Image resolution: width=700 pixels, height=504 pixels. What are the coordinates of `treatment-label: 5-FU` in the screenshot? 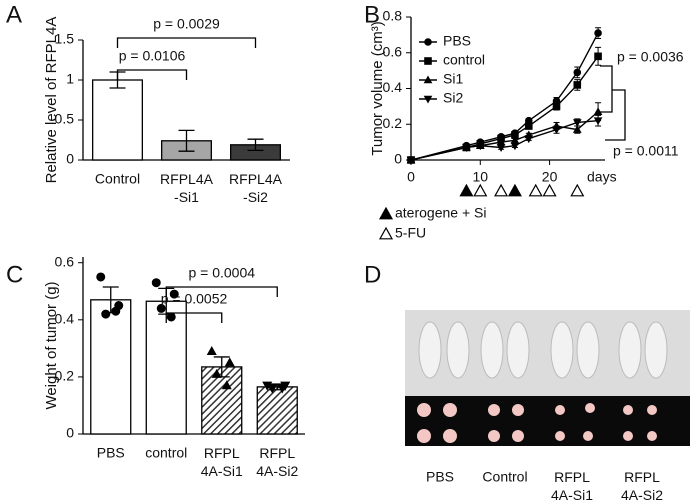 It's located at (410, 233).